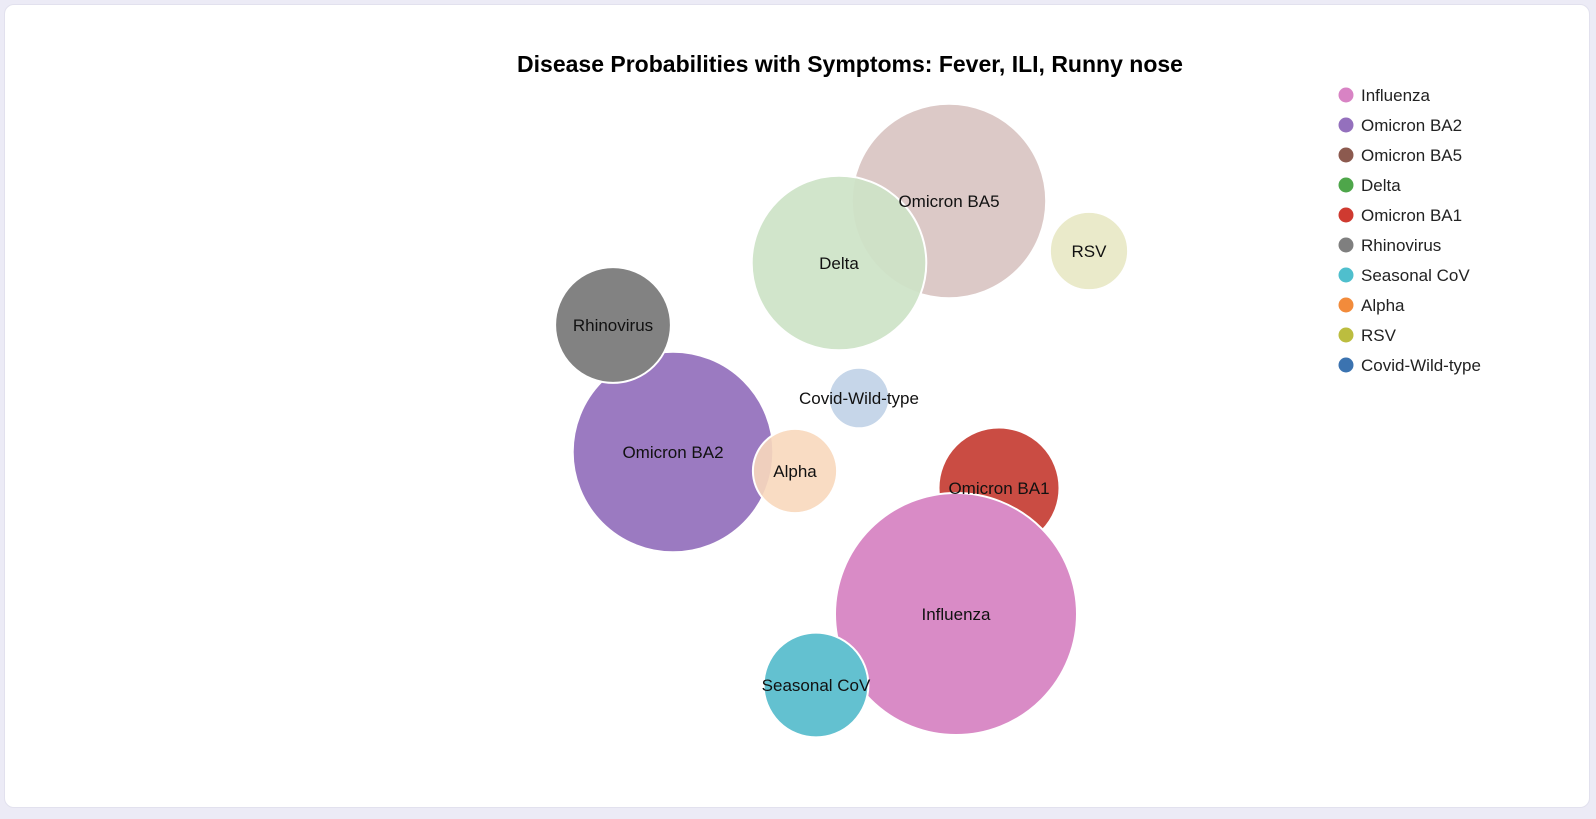 This screenshot has width=1596, height=819. I want to click on legend-item-omicron-ba2: Omicron BA2, so click(1400, 125).